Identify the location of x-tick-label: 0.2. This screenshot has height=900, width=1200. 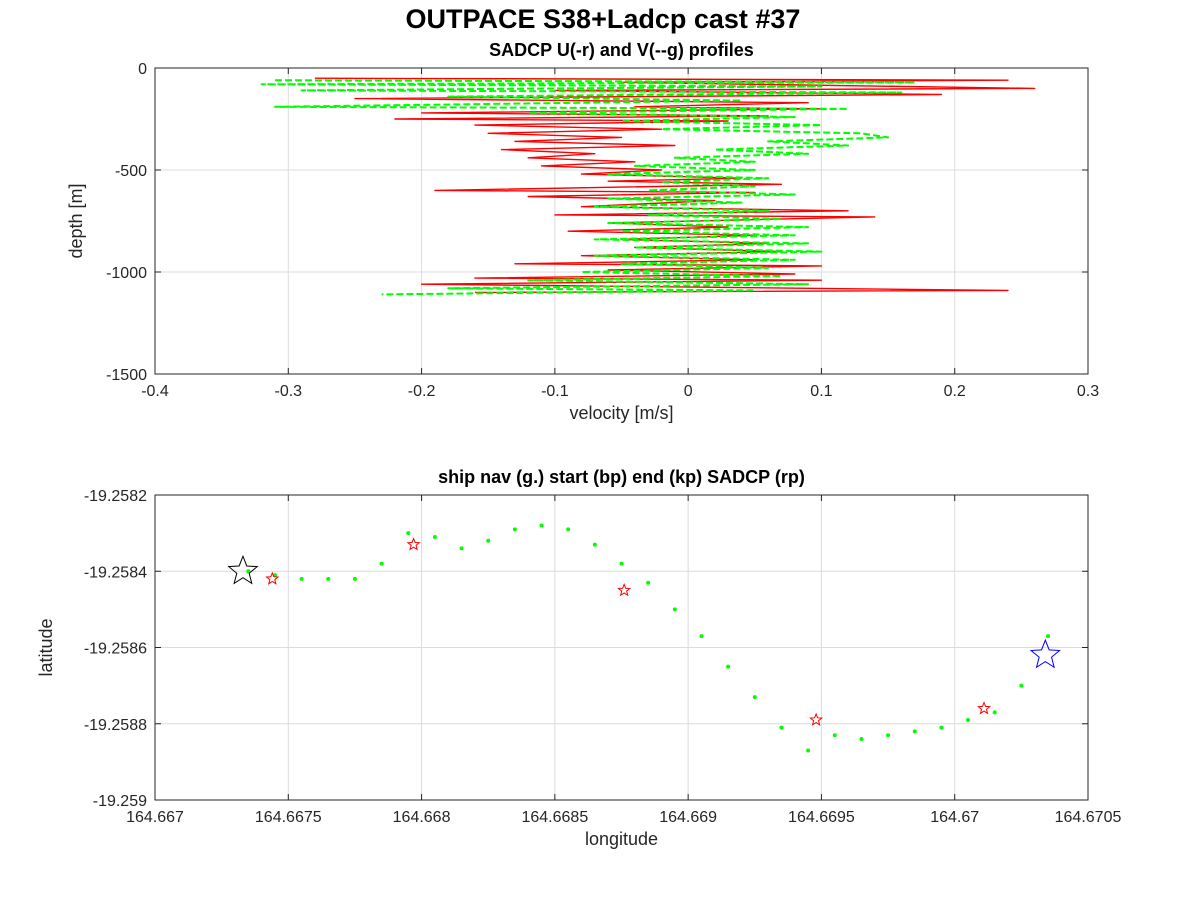
(955, 391).